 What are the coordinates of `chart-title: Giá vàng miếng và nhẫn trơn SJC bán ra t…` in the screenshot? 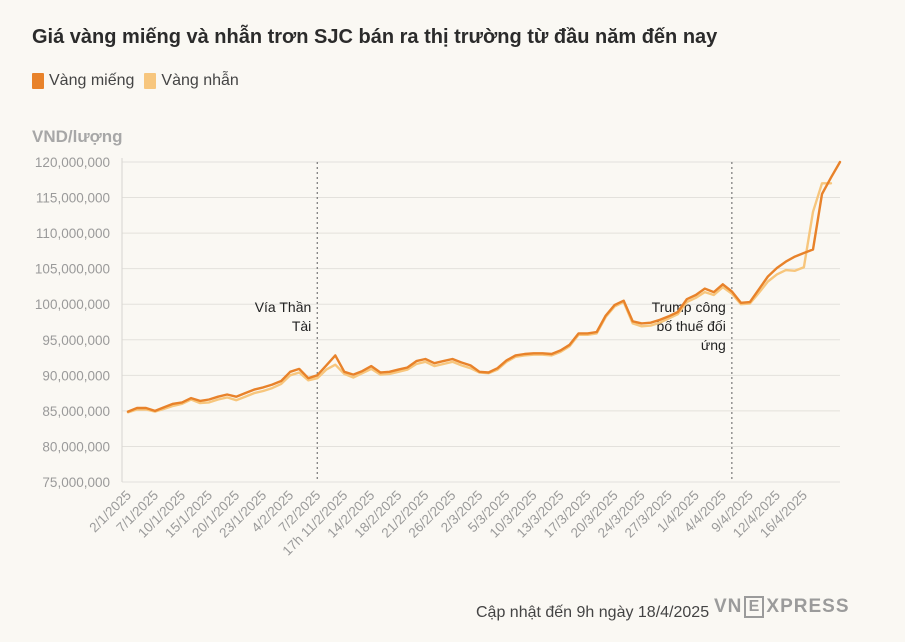 It's located at (375, 37).